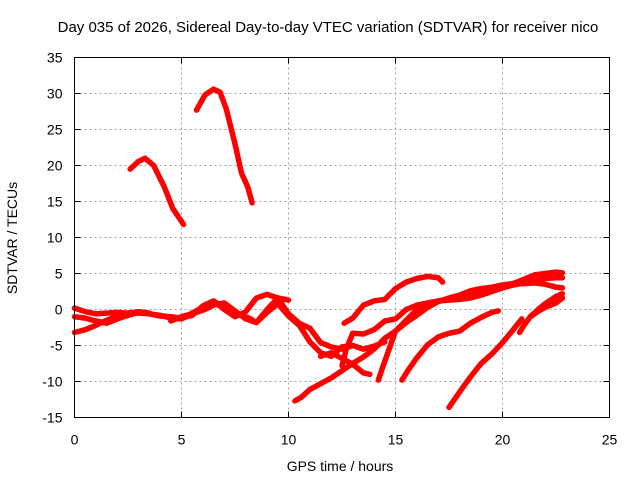  What do you see at coordinates (56, 346) in the screenshot?
I see `y-tick-label: -5` at bounding box center [56, 346].